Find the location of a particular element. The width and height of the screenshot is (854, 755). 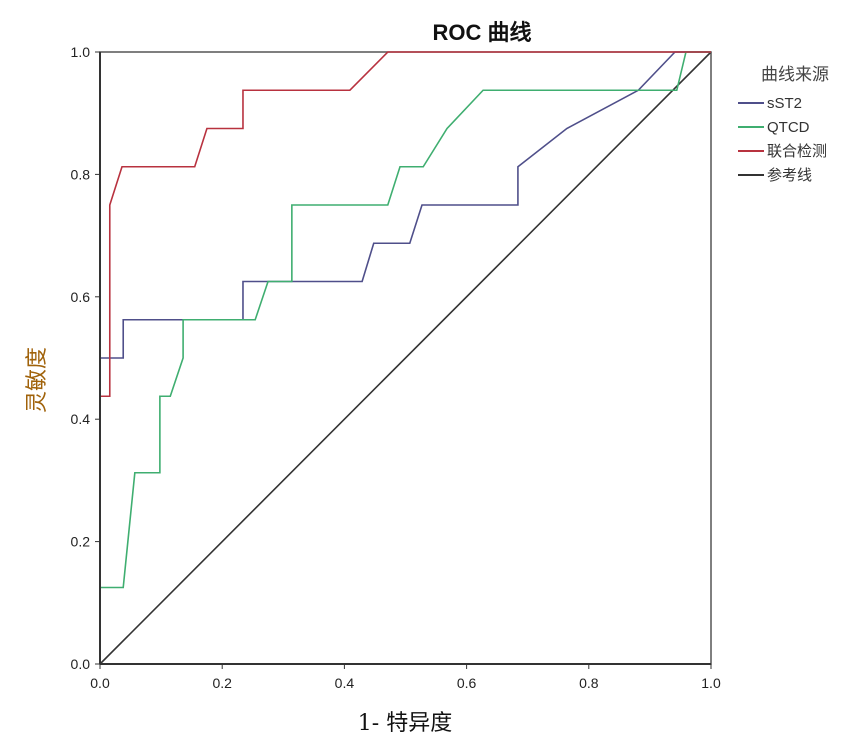

y-tick-label: 0.0 is located at coordinates (81, 664).